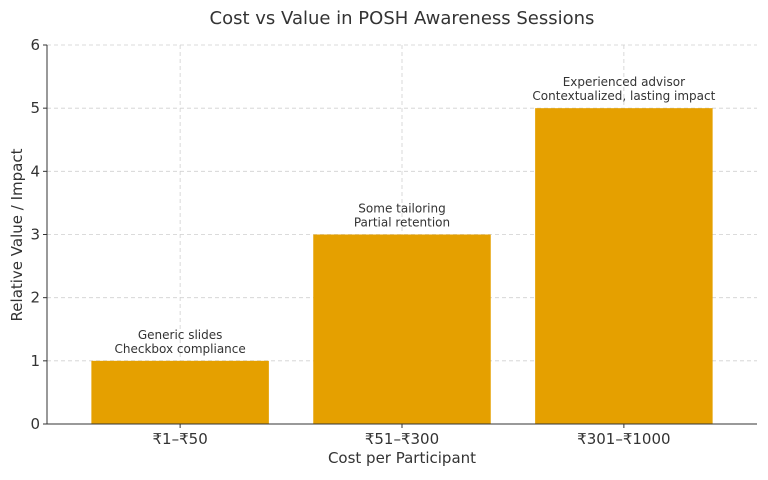 The height and width of the screenshot is (480, 768). I want to click on x-tick-label: ₹51–₹300, so click(402, 439).